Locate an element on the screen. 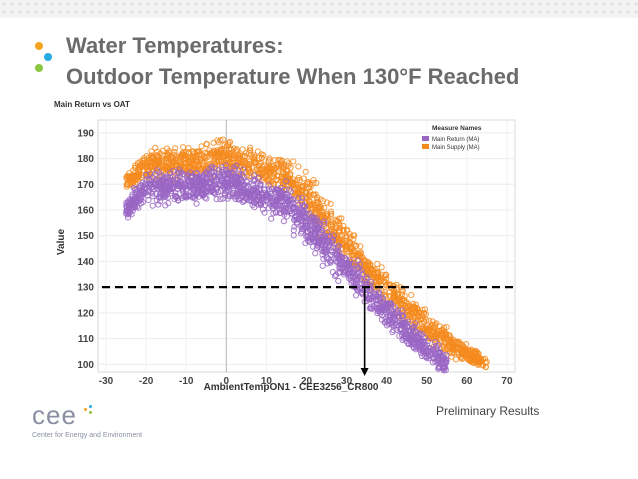 The width and height of the screenshot is (638, 479). logo-spark-dot is located at coordinates (85, 409).